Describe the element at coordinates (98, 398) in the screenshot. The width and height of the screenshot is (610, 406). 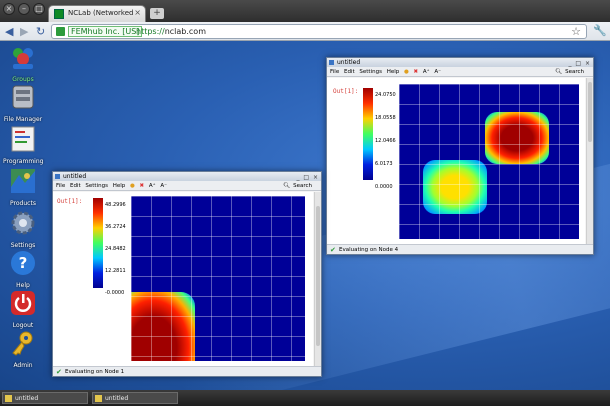
I see `window-icon` at that location.